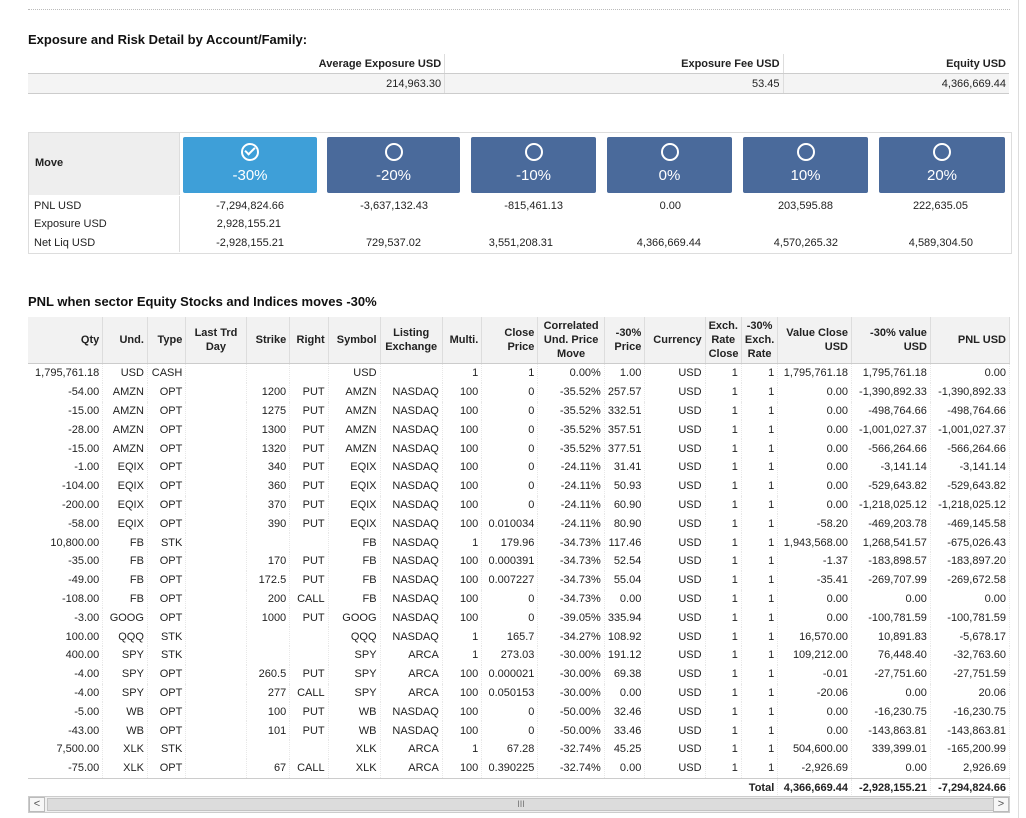  What do you see at coordinates (393, 165) in the screenshot?
I see `move-button-minus20: -20%` at bounding box center [393, 165].